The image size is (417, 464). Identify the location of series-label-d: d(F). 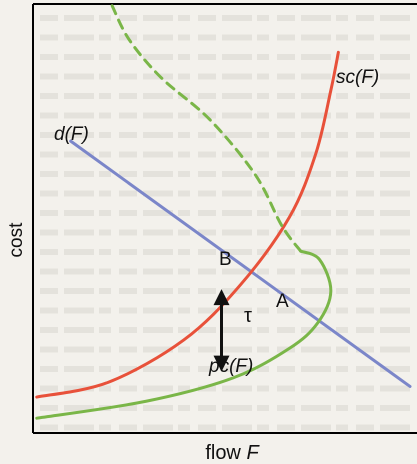
(71, 134).